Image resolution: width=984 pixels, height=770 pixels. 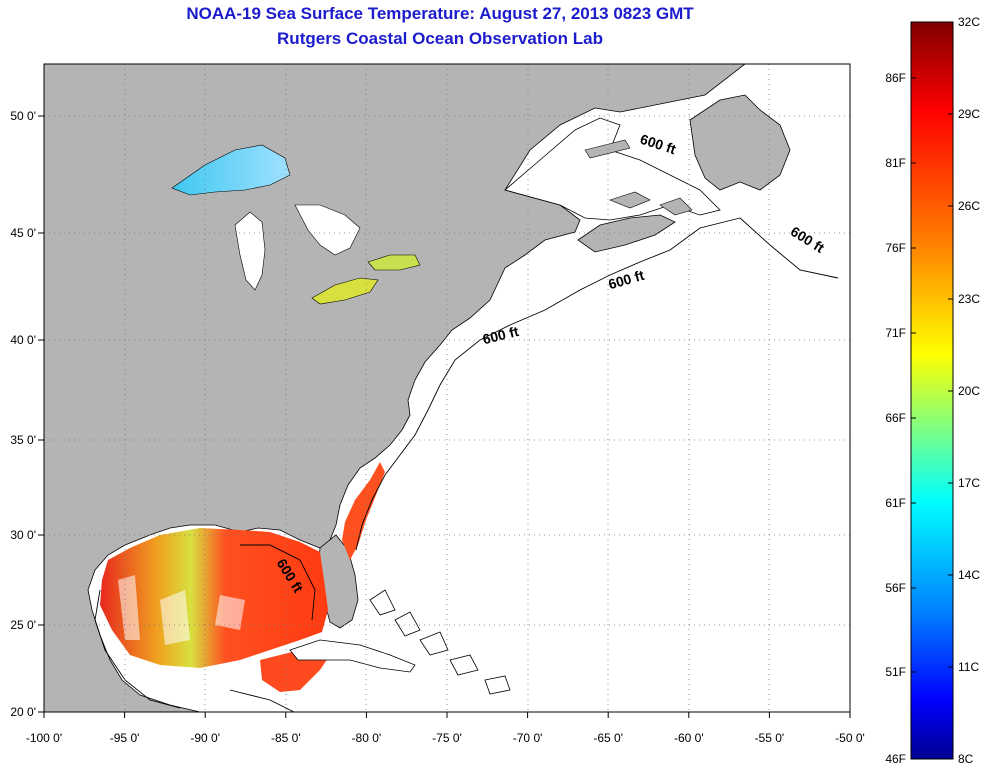 I want to click on colorbar-f-label: 56F, so click(x=895, y=588).